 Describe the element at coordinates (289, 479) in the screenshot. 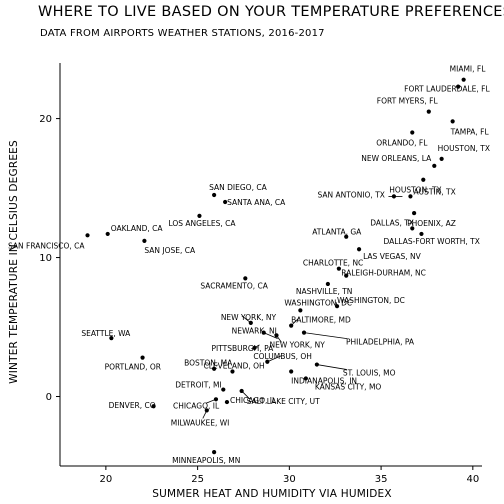

I see `x-tick-label: 30` at that location.